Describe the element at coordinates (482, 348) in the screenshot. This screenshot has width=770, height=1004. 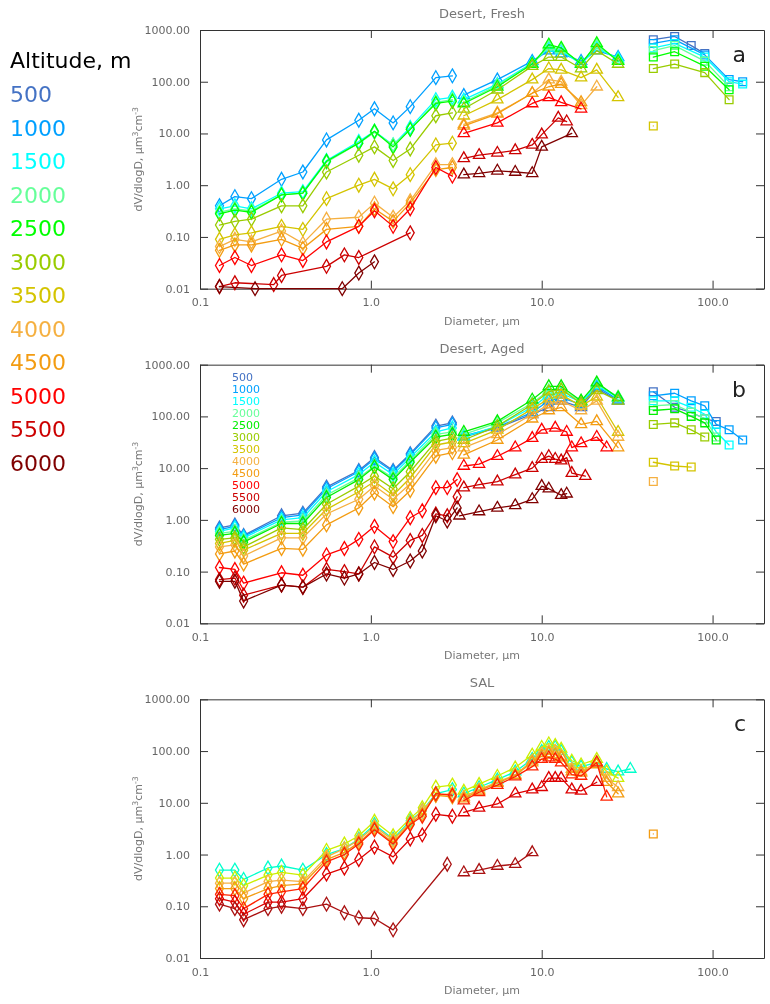
I see `chart-title: Desert, Aged` at that location.